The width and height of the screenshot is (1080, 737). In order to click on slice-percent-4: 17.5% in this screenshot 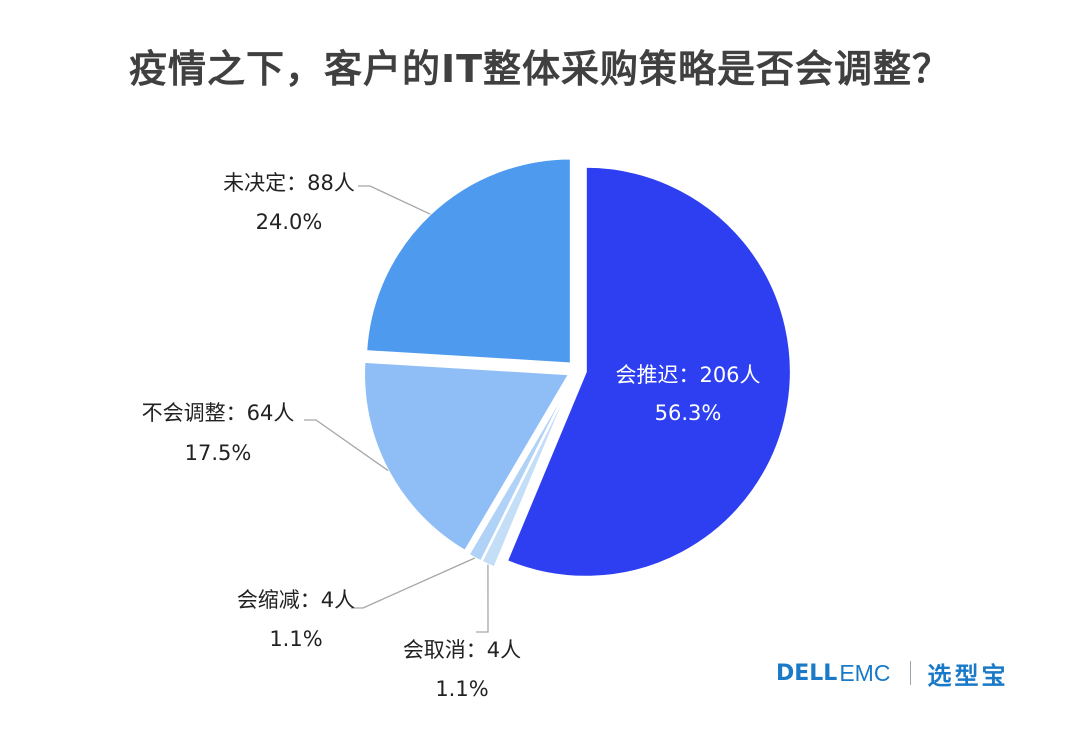, I will do `click(218, 453)`.